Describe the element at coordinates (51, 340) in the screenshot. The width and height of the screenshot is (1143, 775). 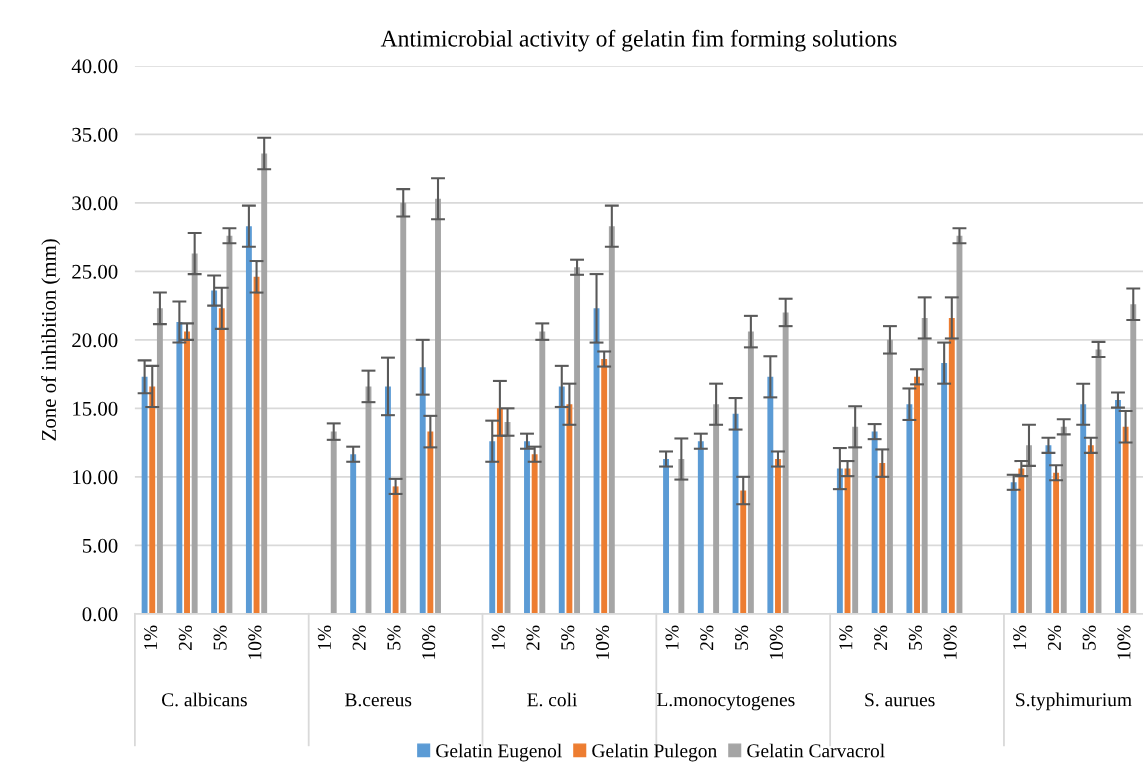
I see `y-axis-title: Zone of inhibition (mm)` at that location.